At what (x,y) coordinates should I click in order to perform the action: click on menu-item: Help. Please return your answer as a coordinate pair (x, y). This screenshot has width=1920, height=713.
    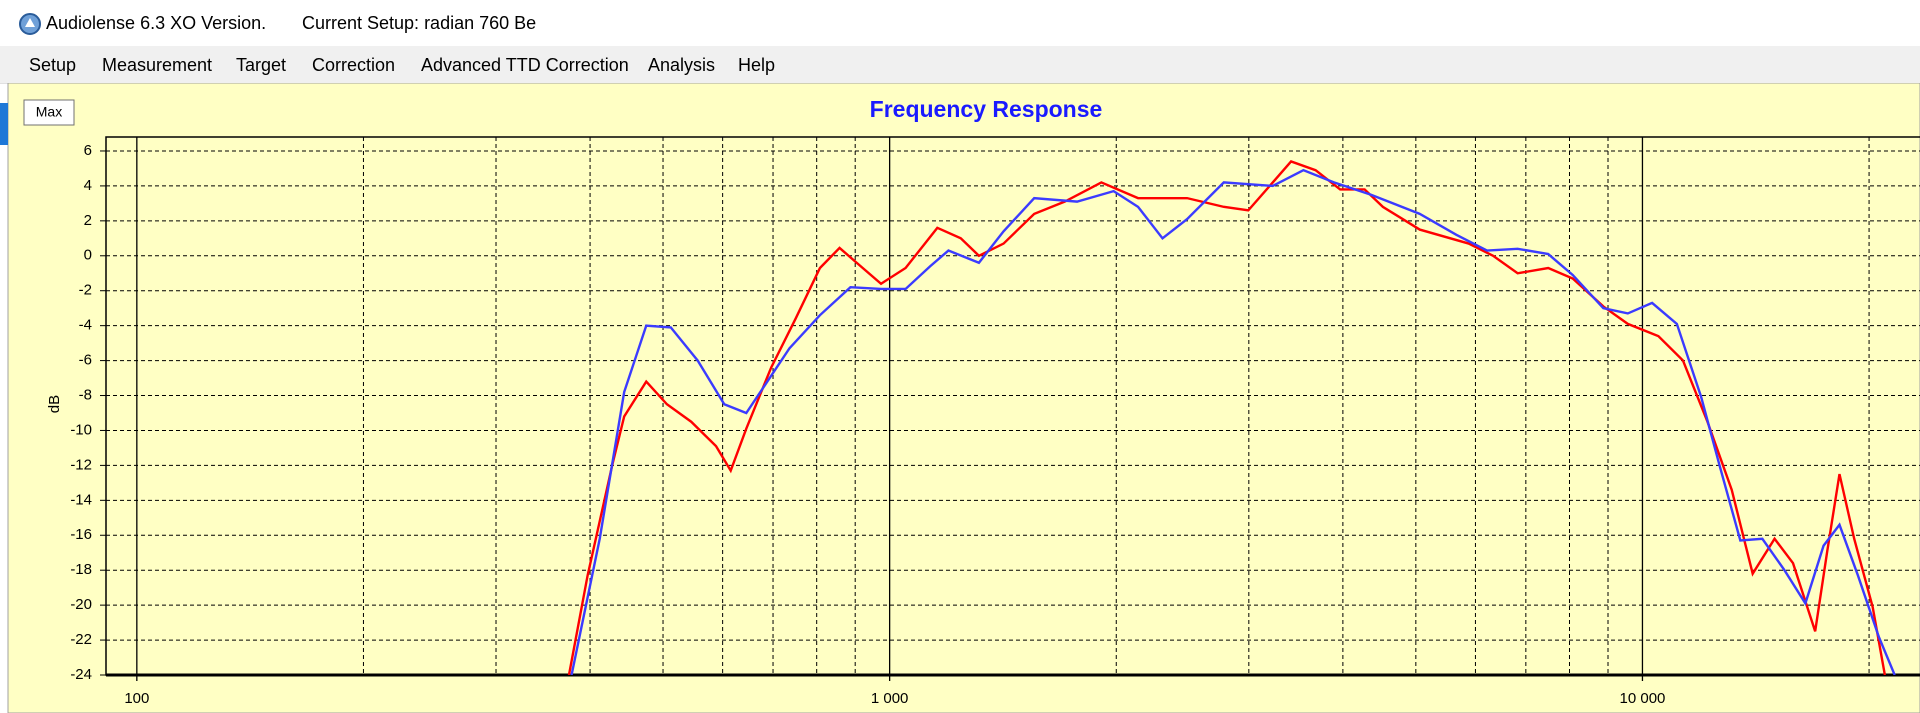
    Looking at the image, I should click on (757, 65).